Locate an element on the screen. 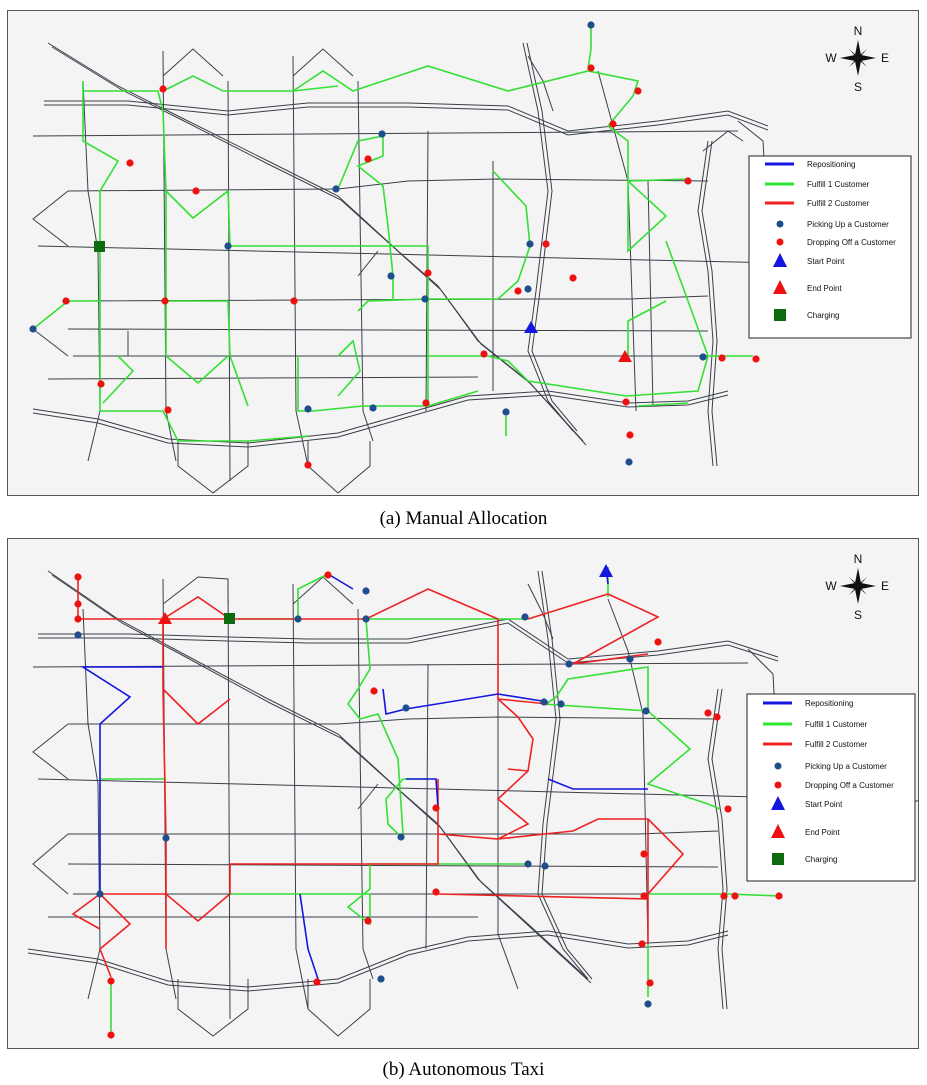 This screenshot has width=927, height=1085. legend-label: End Point is located at coordinates (824, 288).